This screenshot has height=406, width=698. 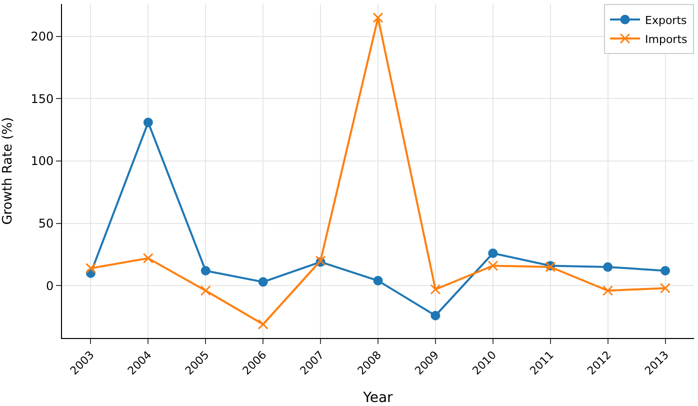 What do you see at coordinates (666, 39) in the screenshot?
I see `legend-label: Imports` at bounding box center [666, 39].